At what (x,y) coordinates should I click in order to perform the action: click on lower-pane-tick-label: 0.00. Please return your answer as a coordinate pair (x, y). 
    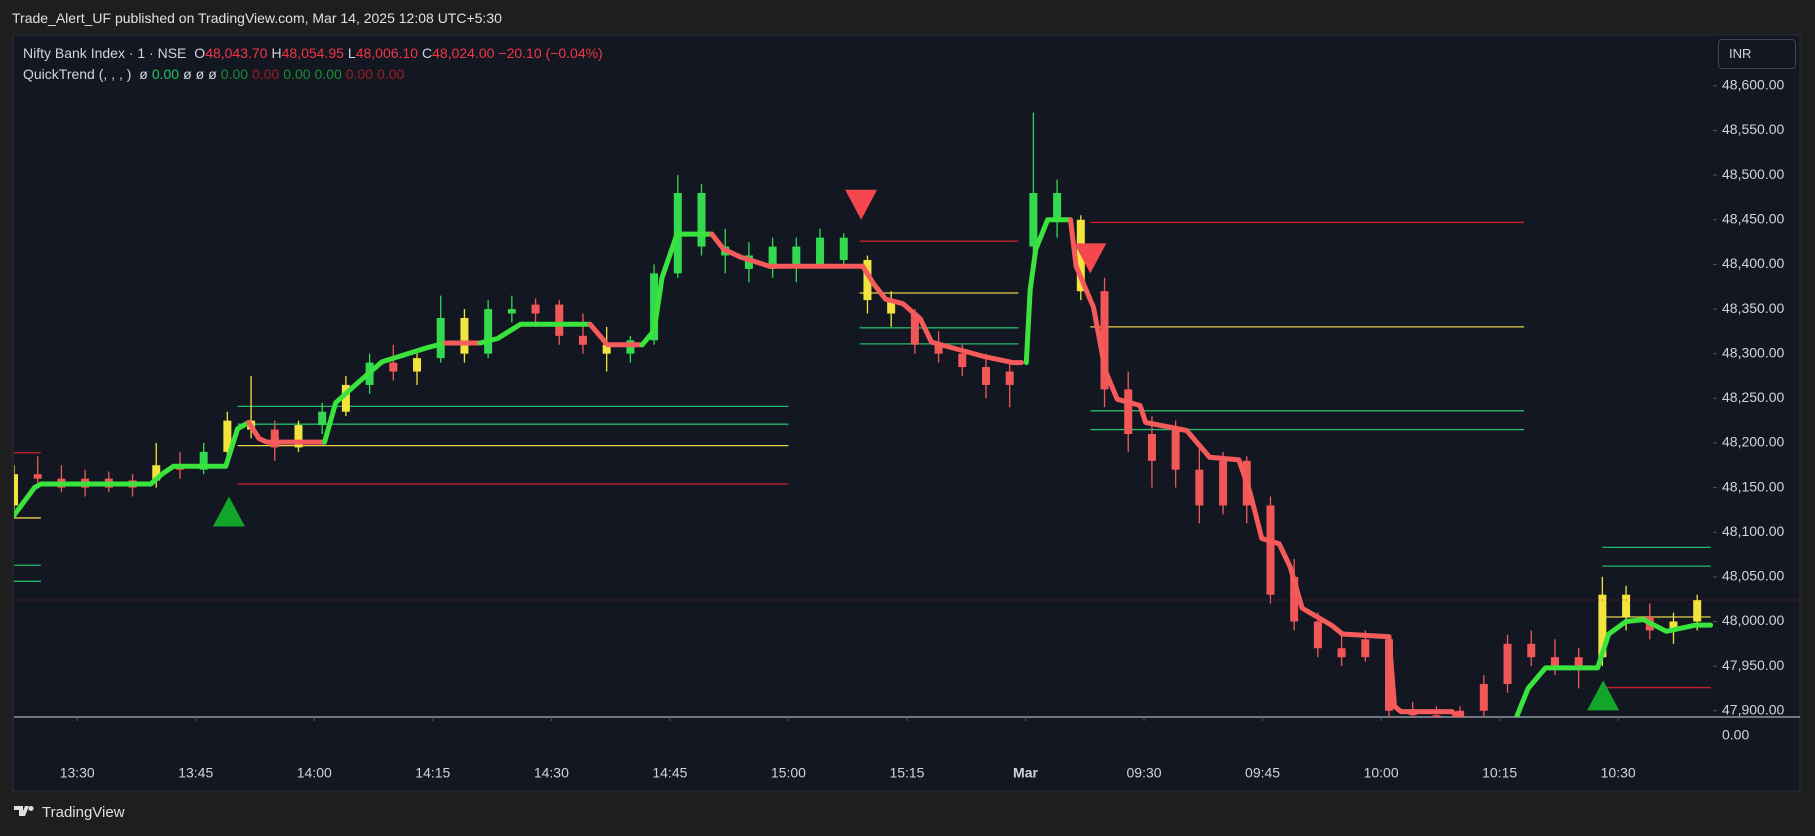
    Looking at the image, I should click on (1735, 735).